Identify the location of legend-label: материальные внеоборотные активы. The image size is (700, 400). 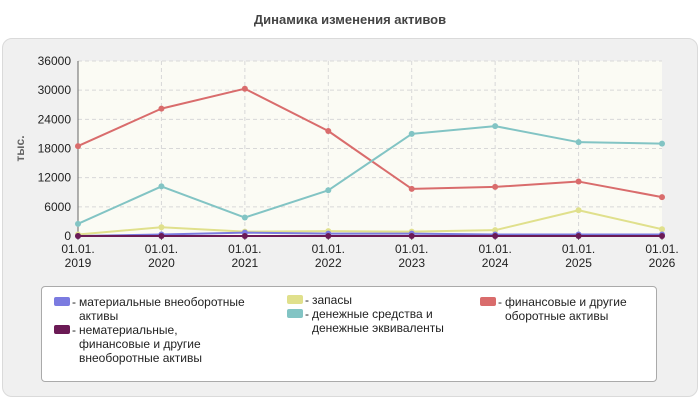
(162, 309).